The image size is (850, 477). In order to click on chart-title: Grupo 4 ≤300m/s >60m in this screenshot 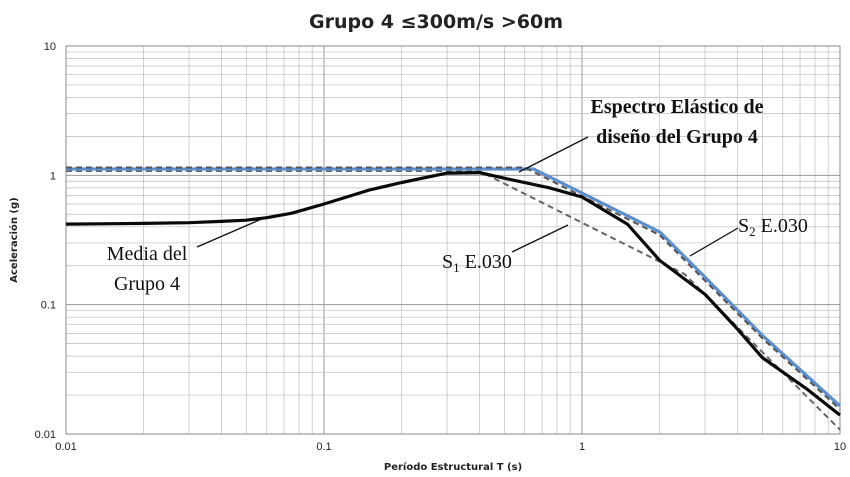, I will do `click(436, 22)`.